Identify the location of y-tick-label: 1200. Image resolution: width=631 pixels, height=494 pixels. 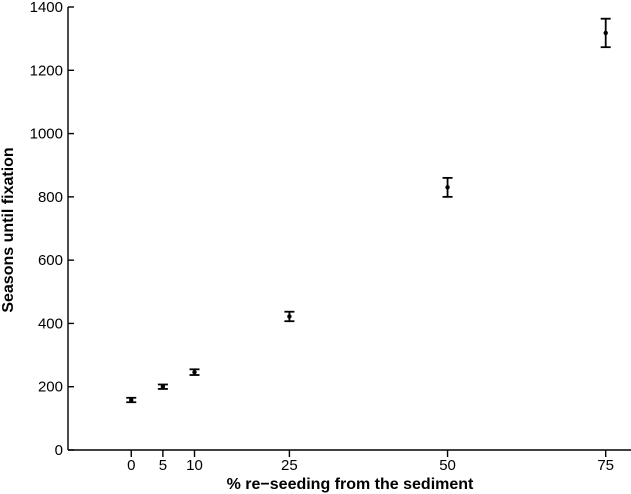
(46, 70).